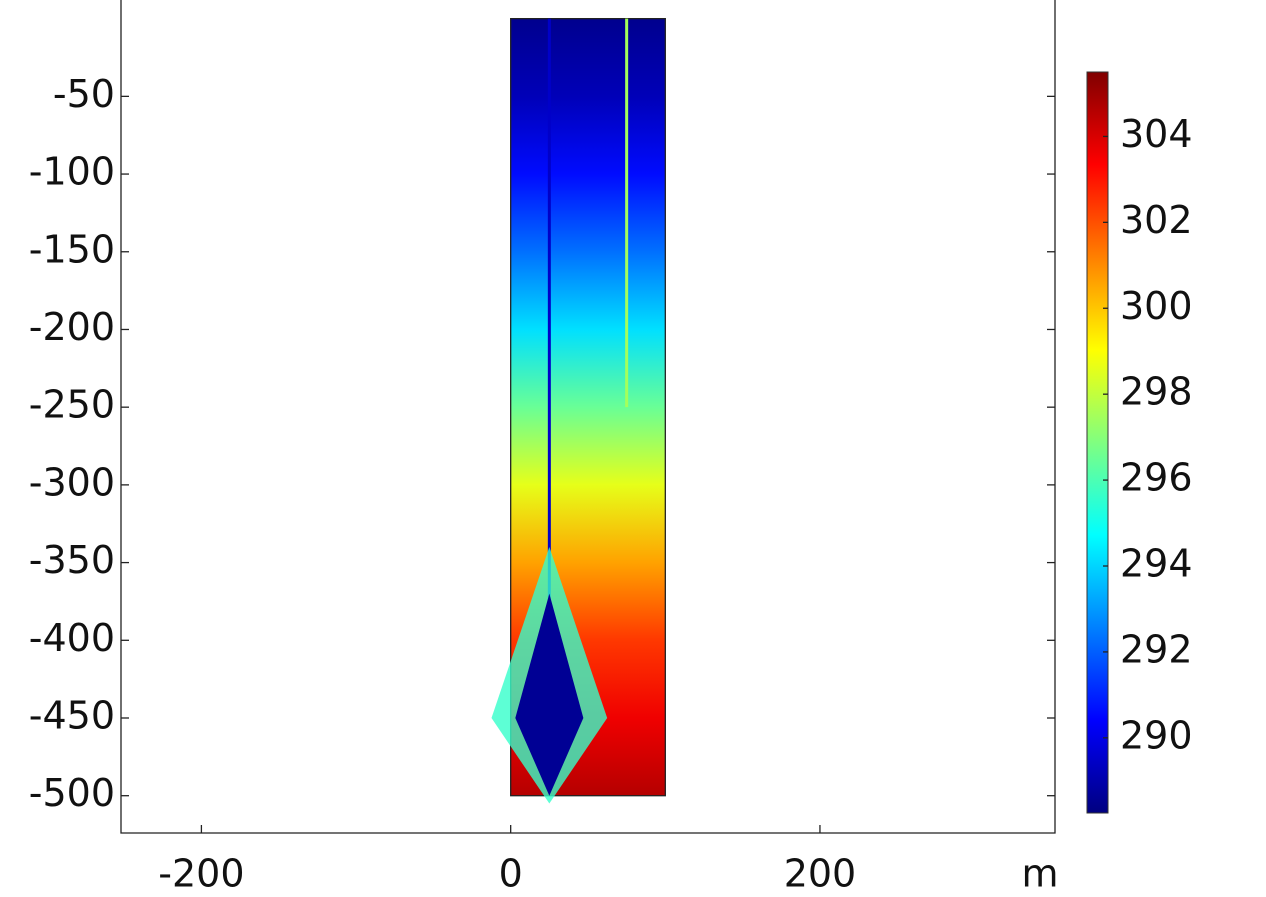 Image resolution: width=1266 pixels, height=897 pixels. What do you see at coordinates (1097, 442) in the screenshot?
I see `colorbar` at bounding box center [1097, 442].